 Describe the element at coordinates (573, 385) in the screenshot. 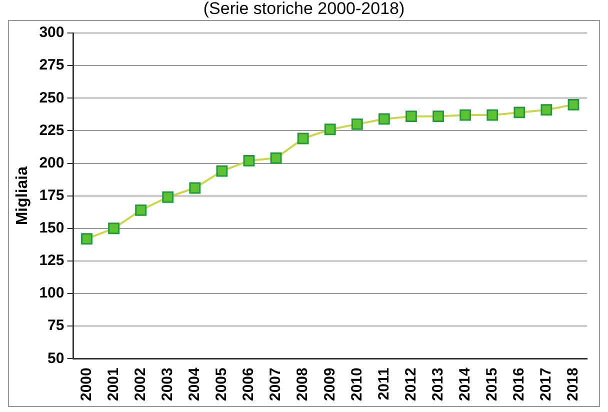

I see `x-tick-label: 2018` at that location.